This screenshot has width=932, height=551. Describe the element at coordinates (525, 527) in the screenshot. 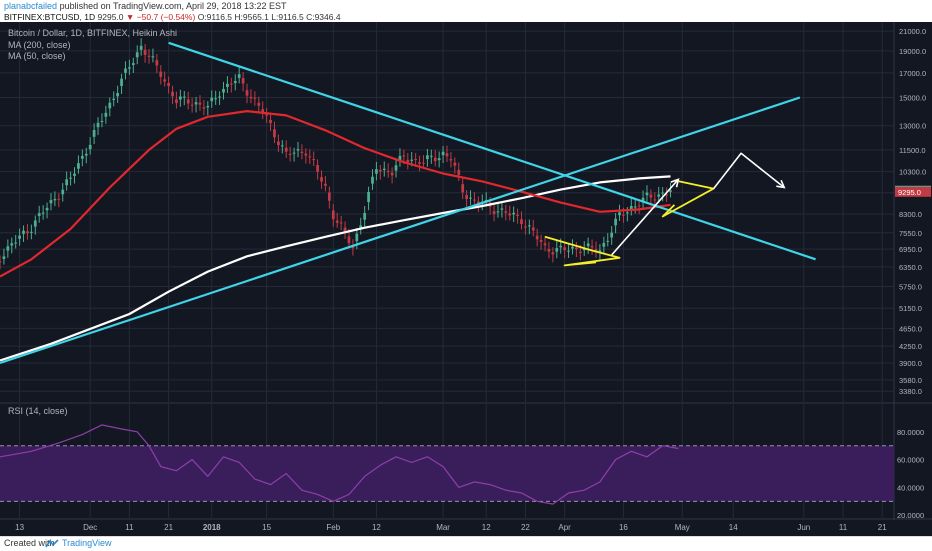

I see `time-tick-label: 22` at that location.